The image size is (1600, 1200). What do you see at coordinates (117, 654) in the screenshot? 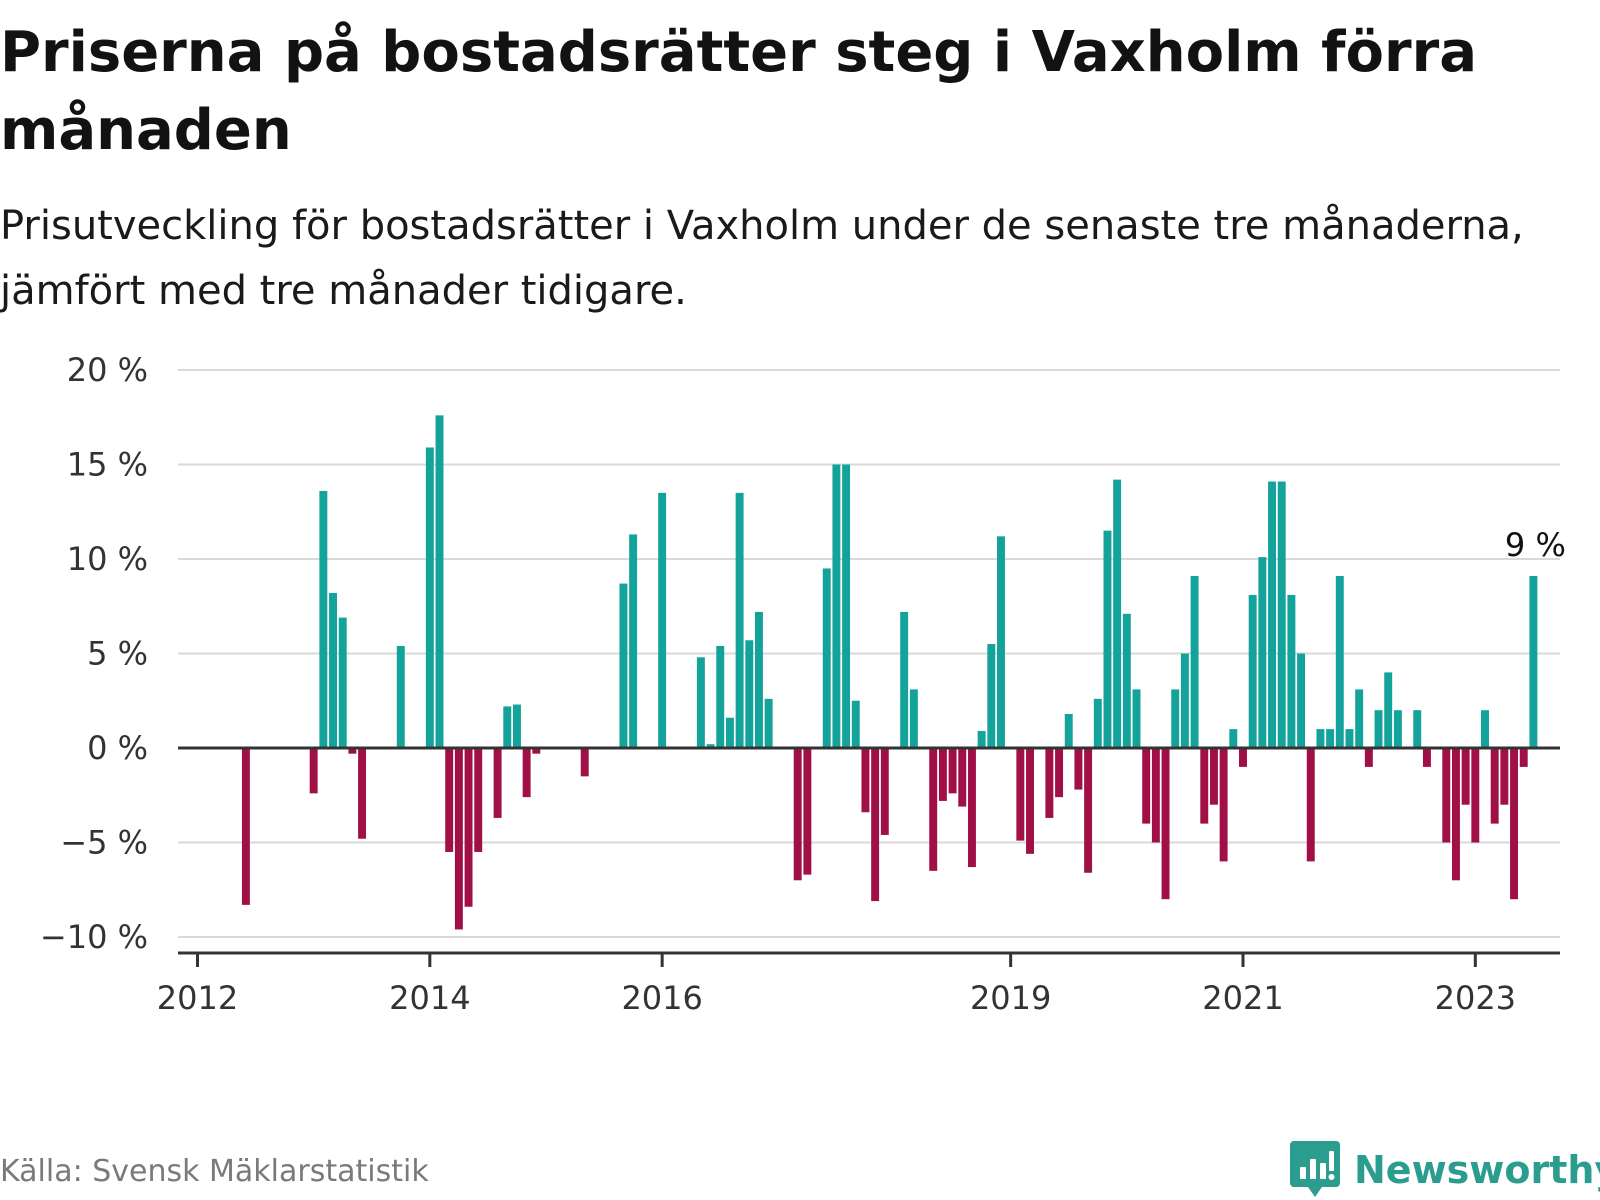
I see `y-tick-label: 5 %` at bounding box center [117, 654].